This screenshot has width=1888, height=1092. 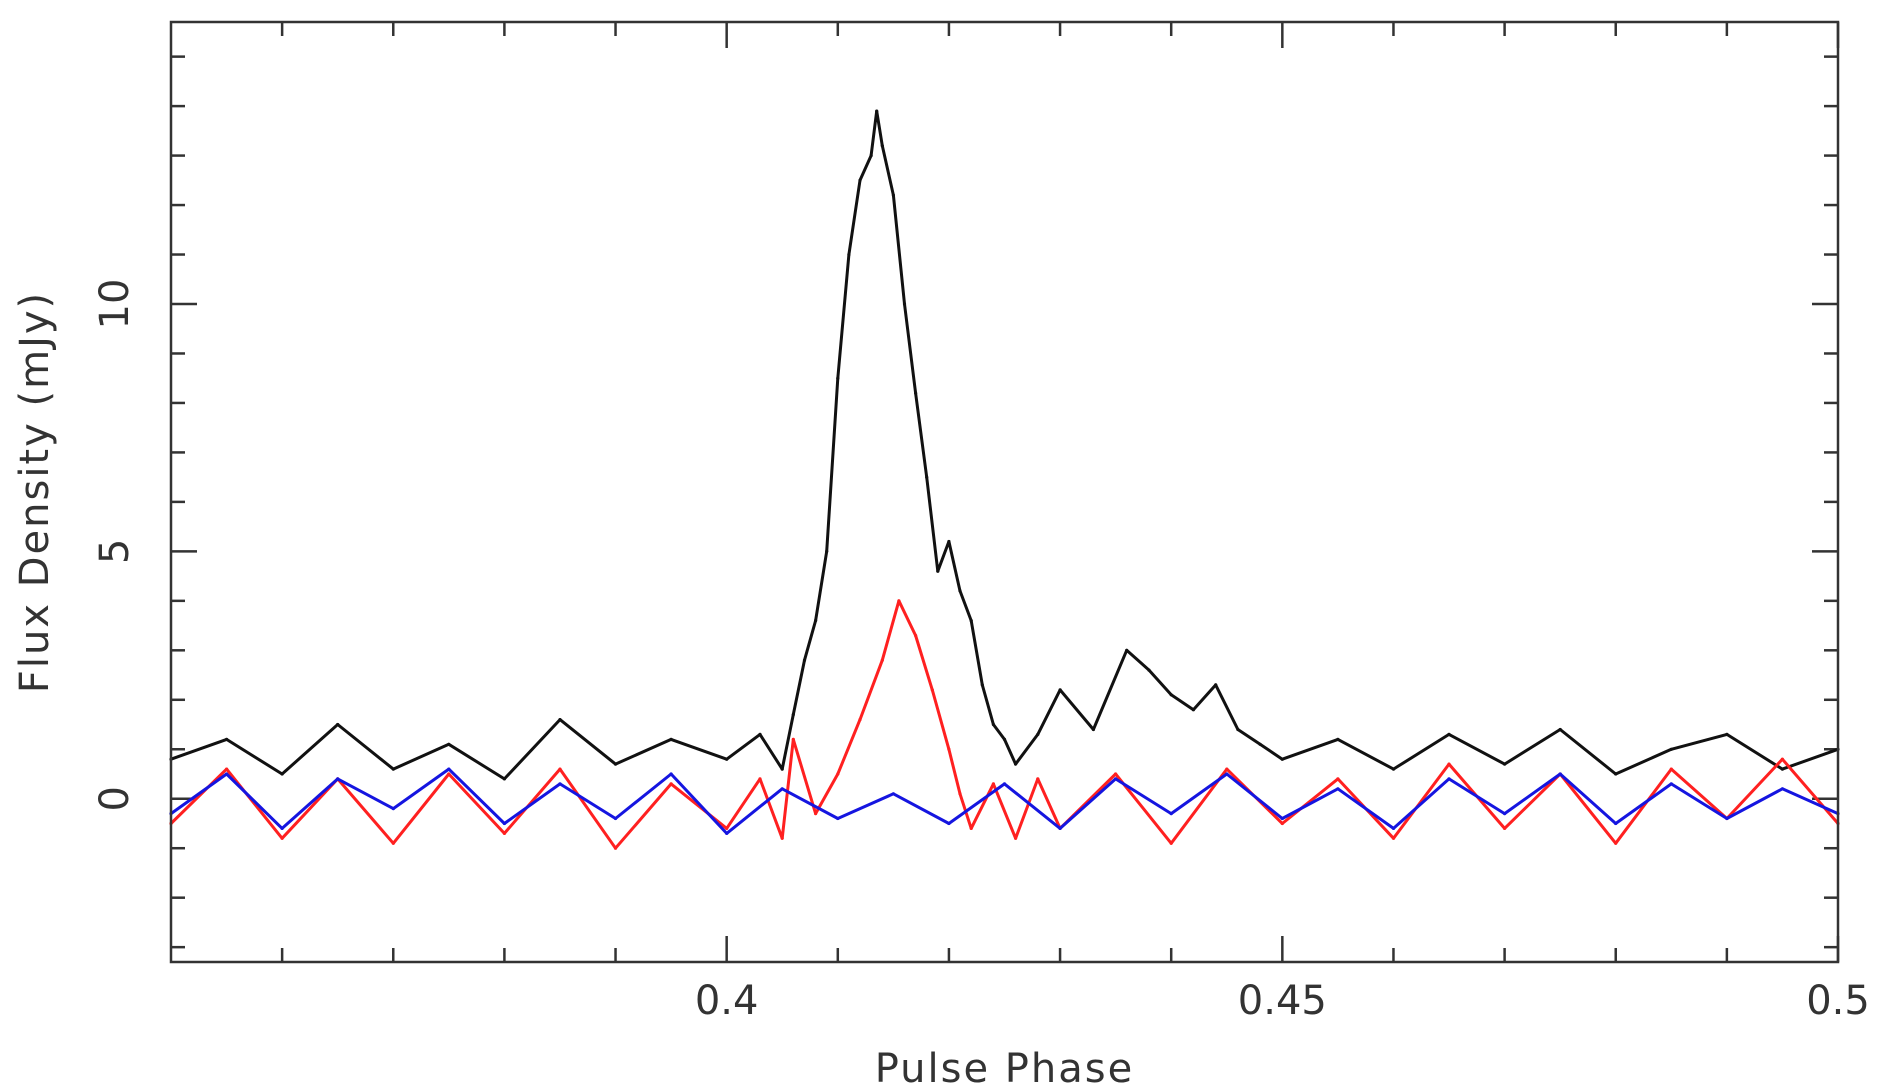 I want to click on x-tick-label: 0.5, so click(x=1838, y=1001).